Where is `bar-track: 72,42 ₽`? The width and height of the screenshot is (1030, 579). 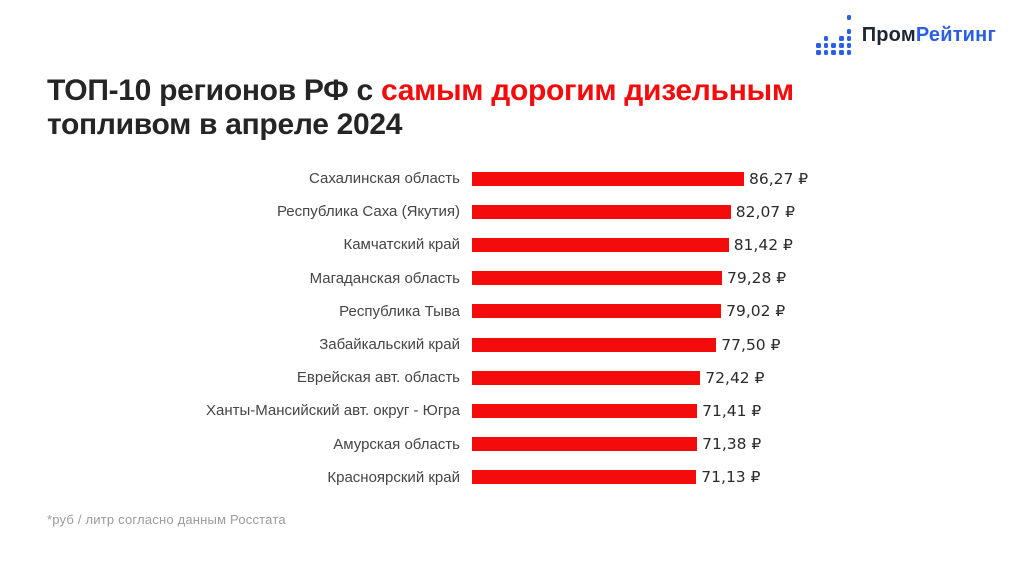 bar-track: 72,42 ₽ is located at coordinates (729, 378).